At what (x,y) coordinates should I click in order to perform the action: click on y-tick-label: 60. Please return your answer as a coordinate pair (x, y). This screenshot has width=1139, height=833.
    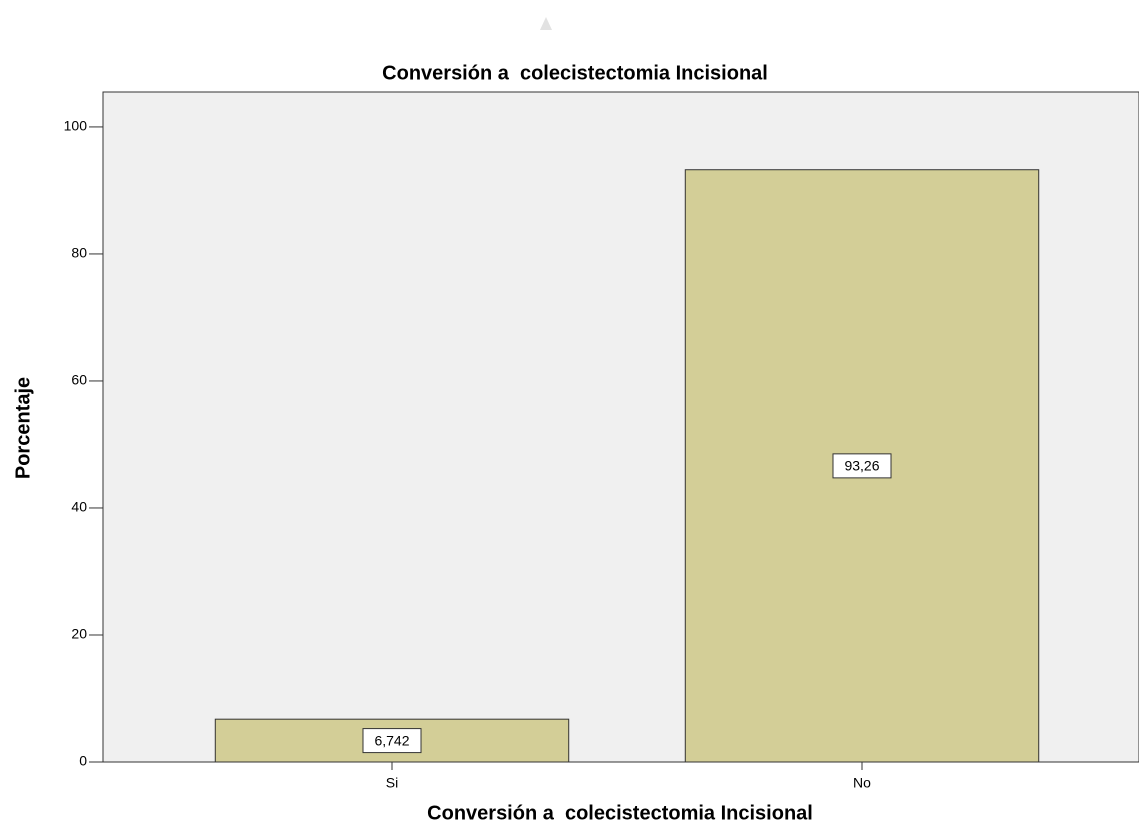
    Looking at the image, I should click on (79, 380).